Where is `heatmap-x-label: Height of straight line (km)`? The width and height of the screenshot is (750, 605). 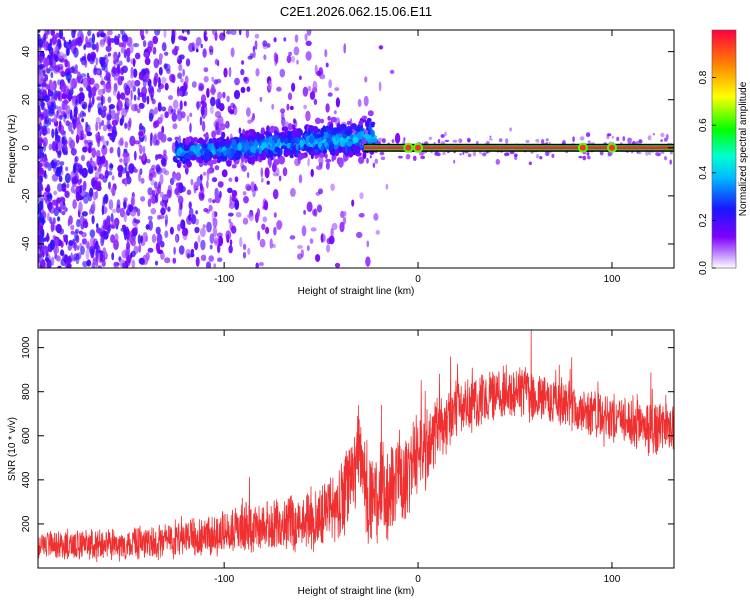
heatmap-x-label: Height of straight line (km) is located at coordinates (356, 291).